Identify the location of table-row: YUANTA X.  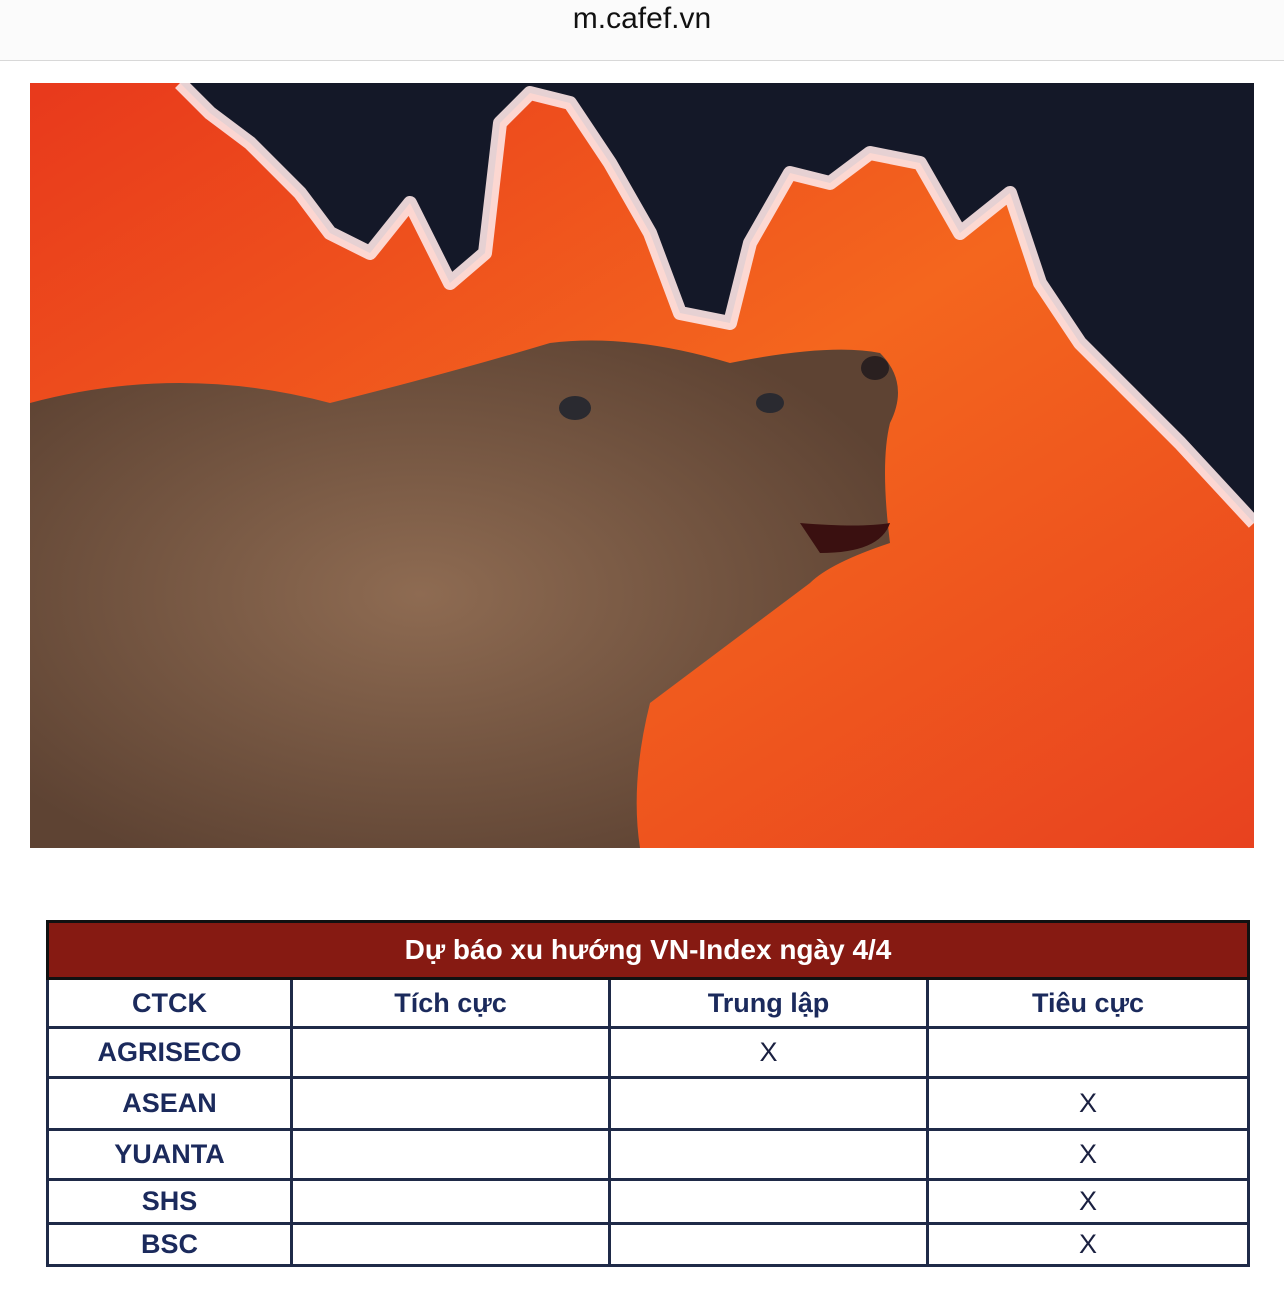
(648, 1154).